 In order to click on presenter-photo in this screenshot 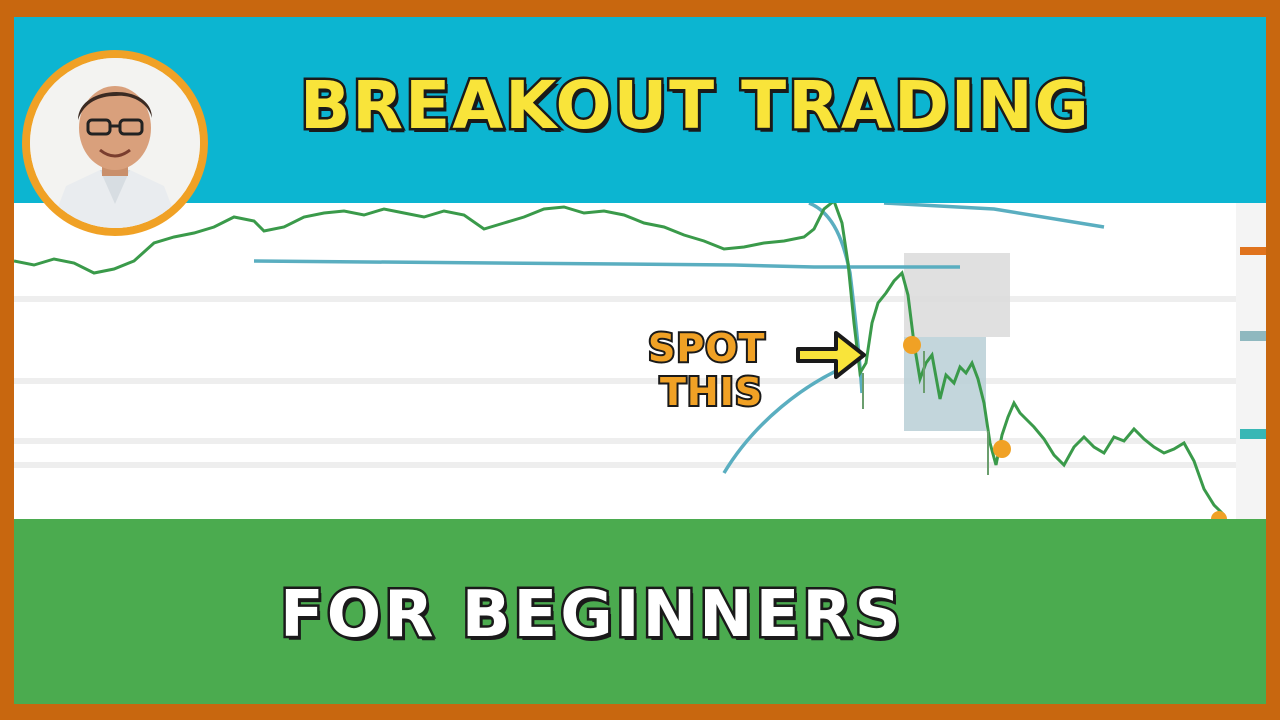, I will do `click(115, 143)`.